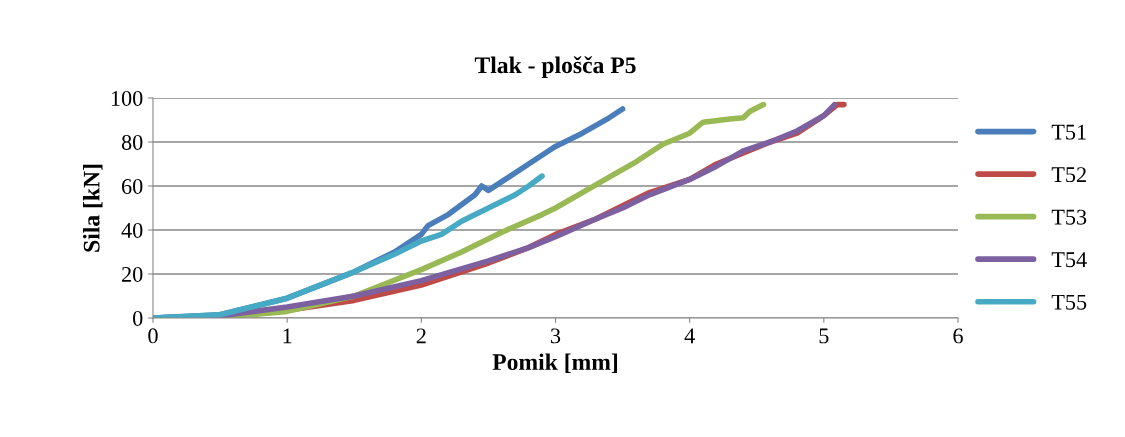  I want to click on x-tick-label: 1, so click(287, 336).